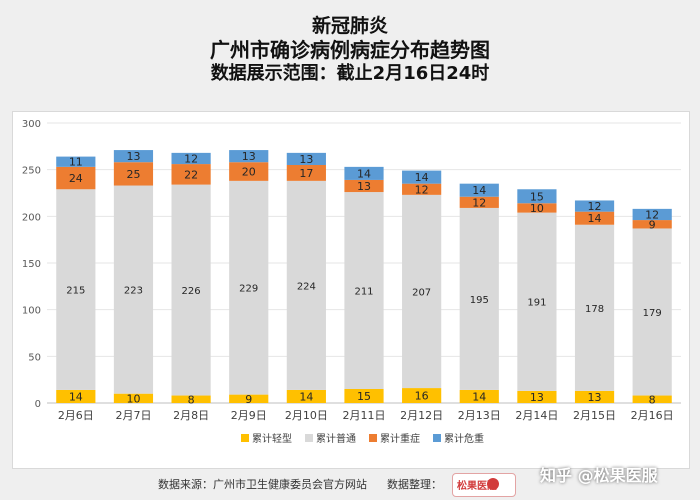  I want to click on x-tick-label: 2月13日, so click(479, 415).